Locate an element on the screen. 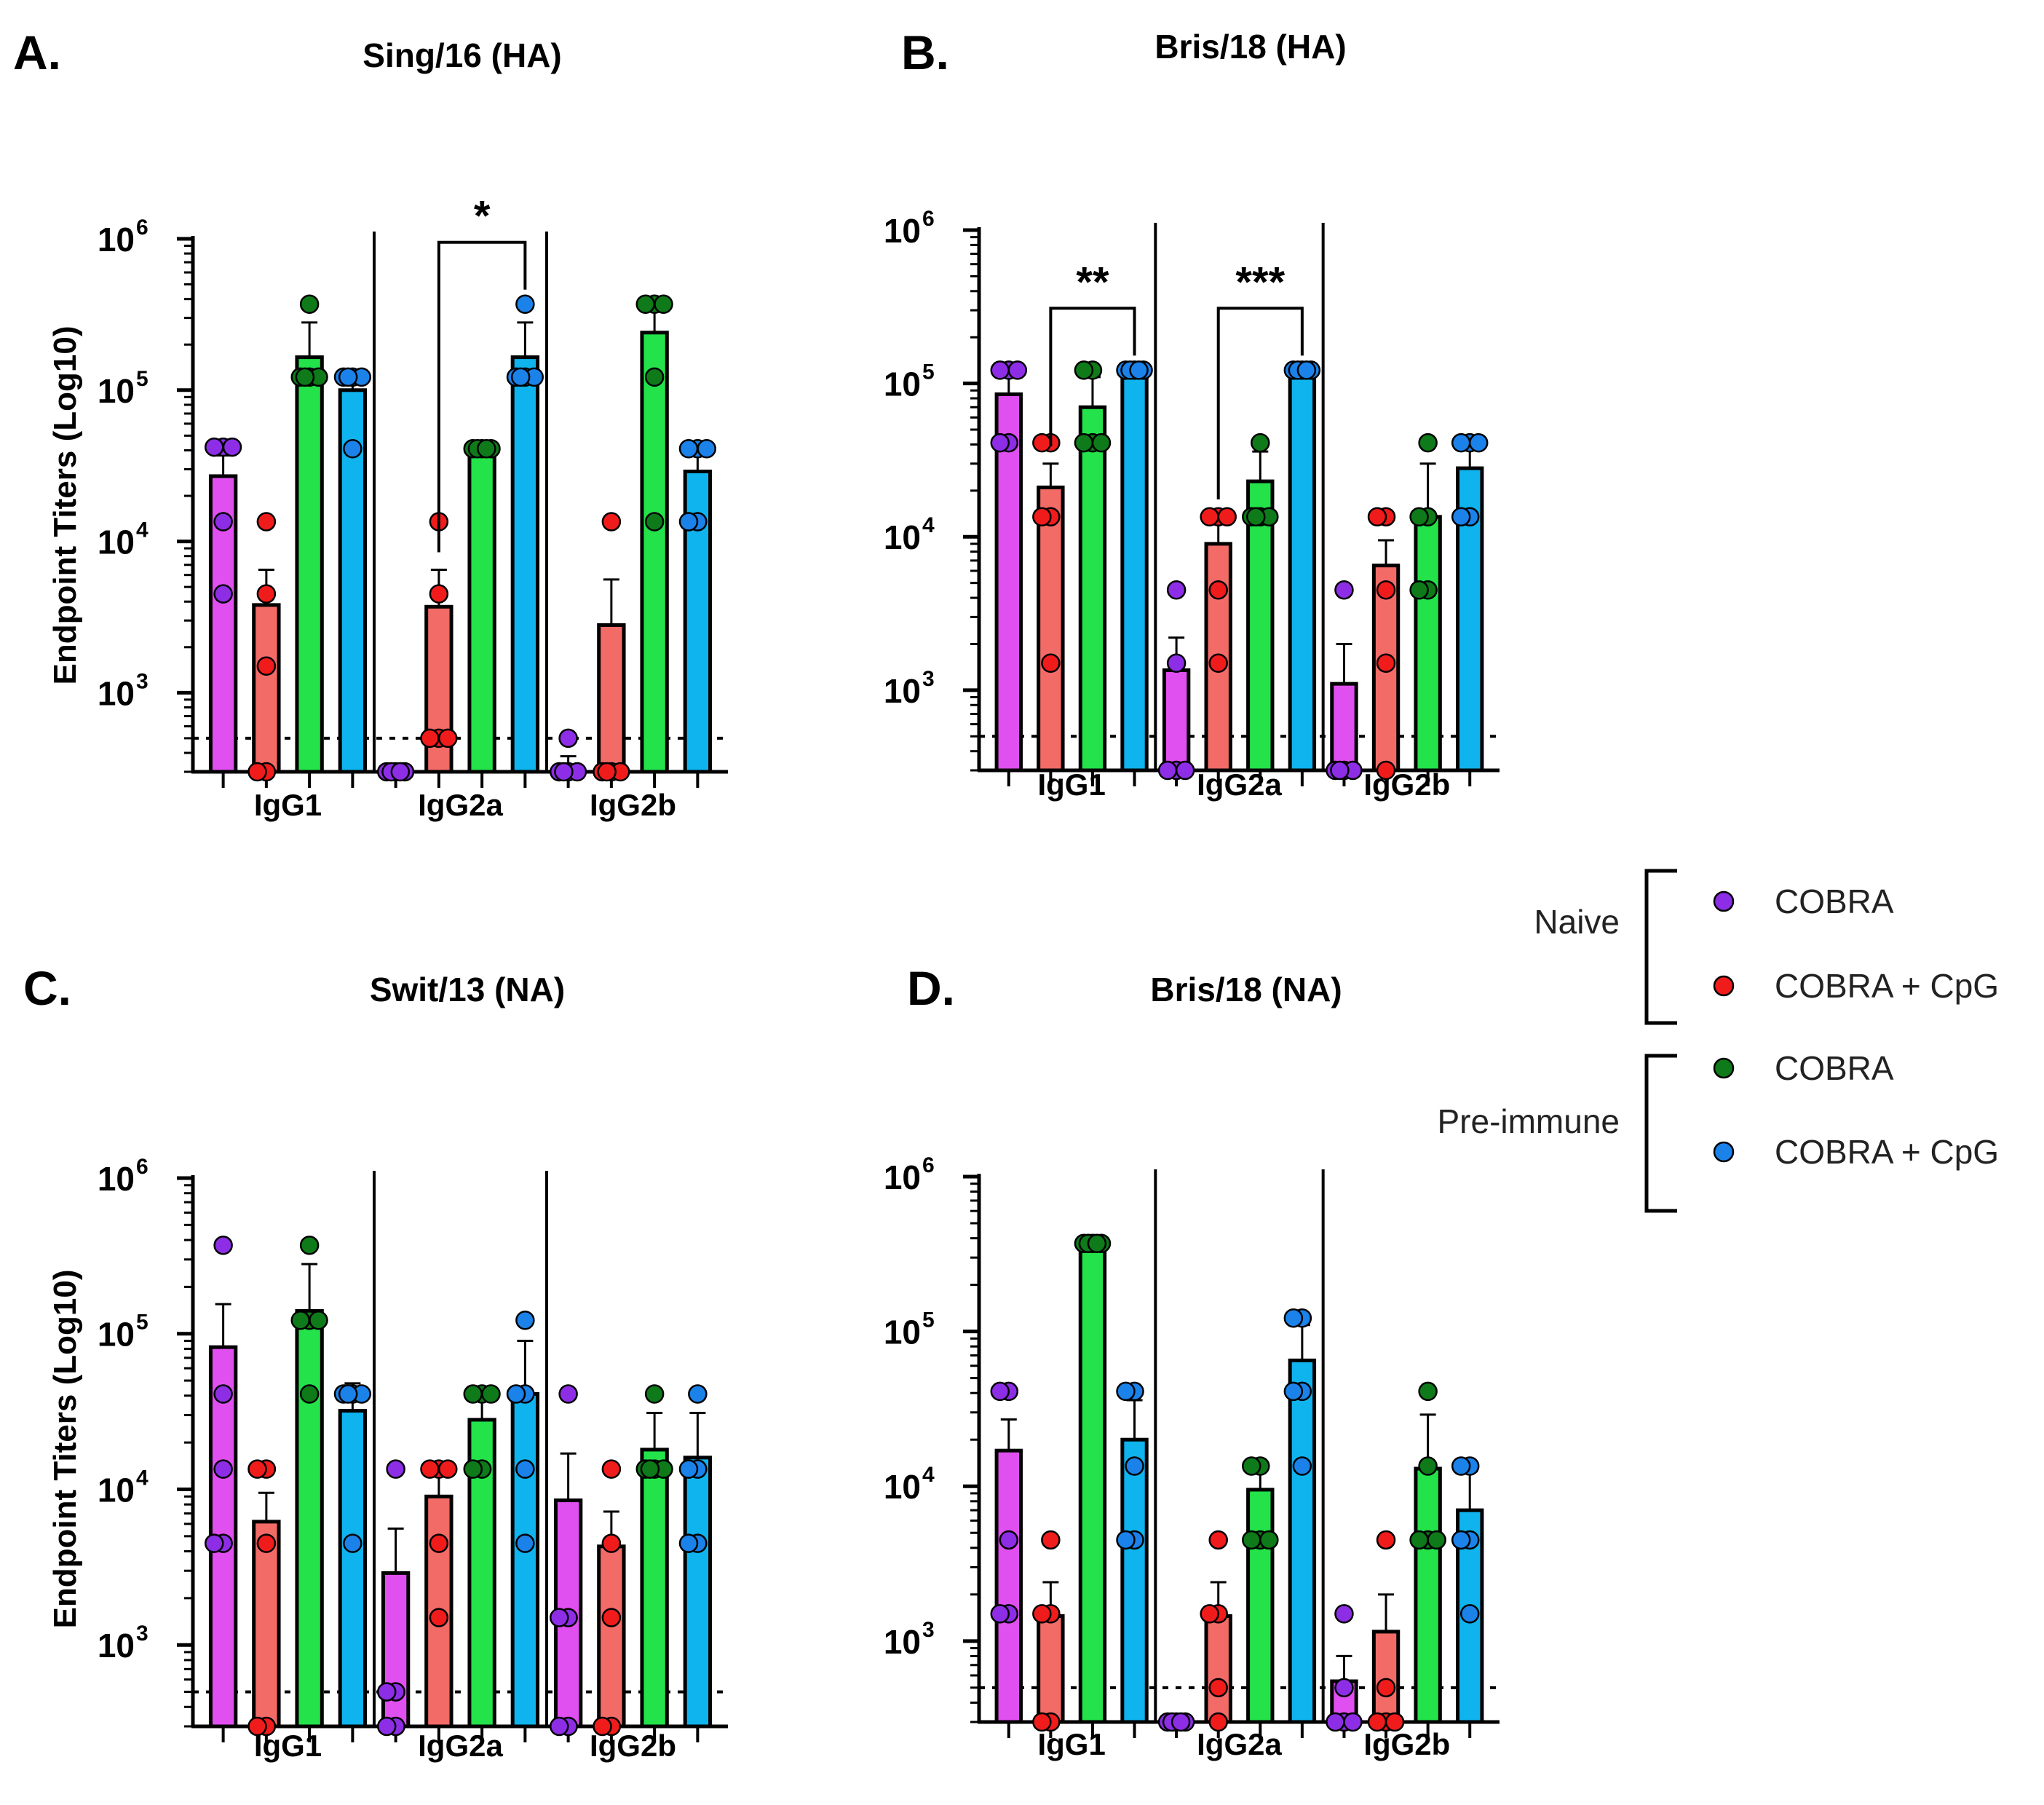 This screenshot has height=1805, width=2044. panel-letter: A. is located at coordinates (37, 52).